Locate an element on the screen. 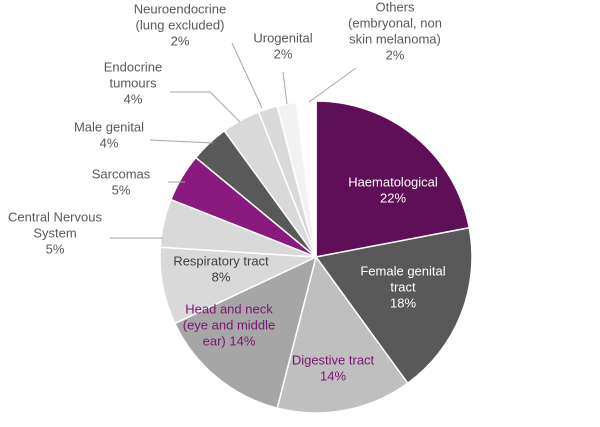 This screenshot has height=427, width=600. slice-label-line: Central Nervous is located at coordinates (55, 216).